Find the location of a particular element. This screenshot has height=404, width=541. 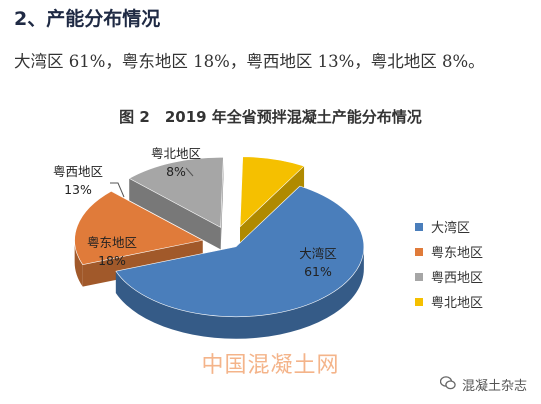

legend-item: 粤西地区 is located at coordinates (449, 276).